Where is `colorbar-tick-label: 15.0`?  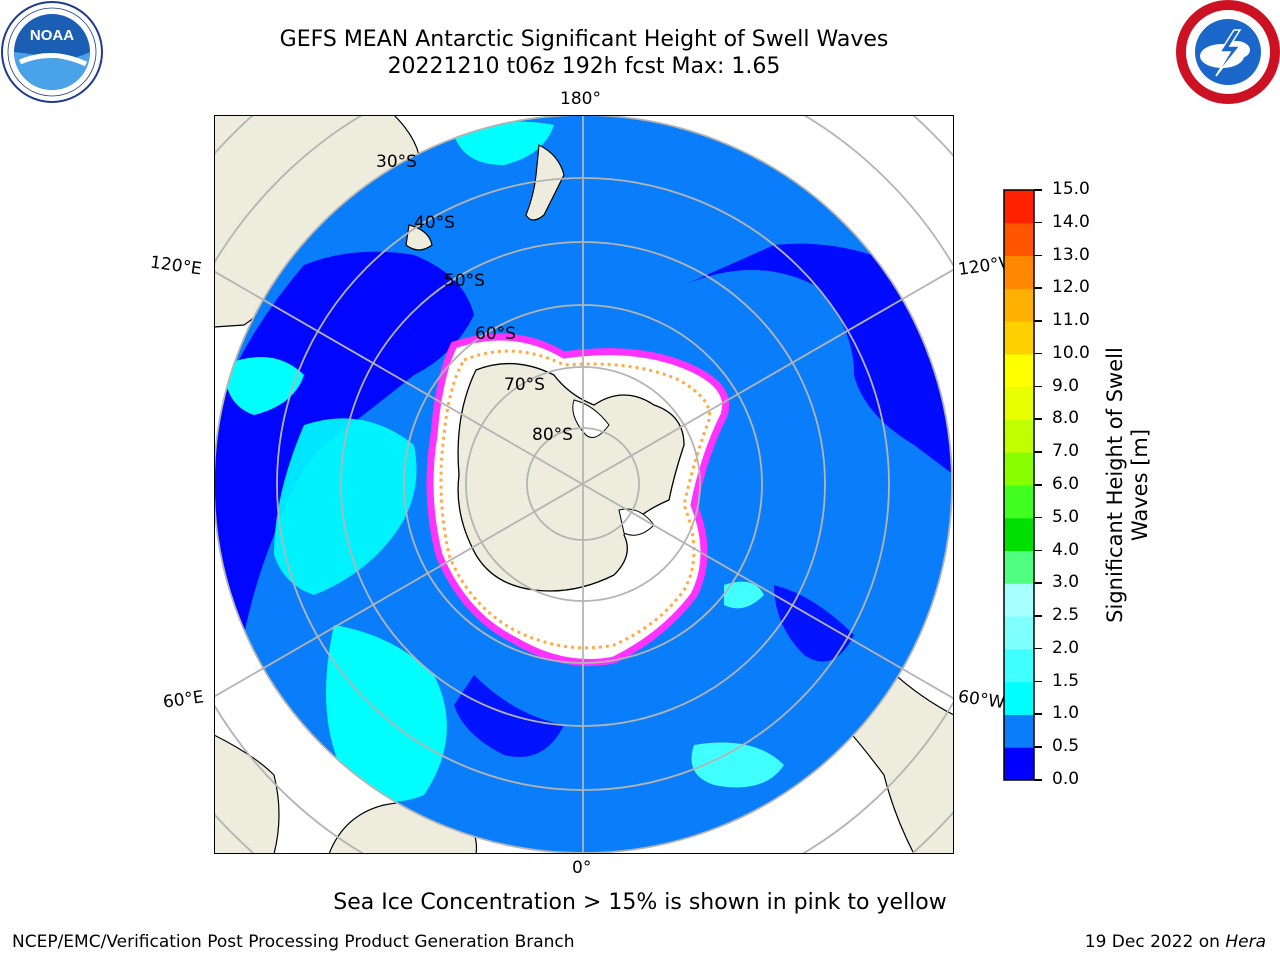 colorbar-tick-label: 15.0 is located at coordinates (1071, 189).